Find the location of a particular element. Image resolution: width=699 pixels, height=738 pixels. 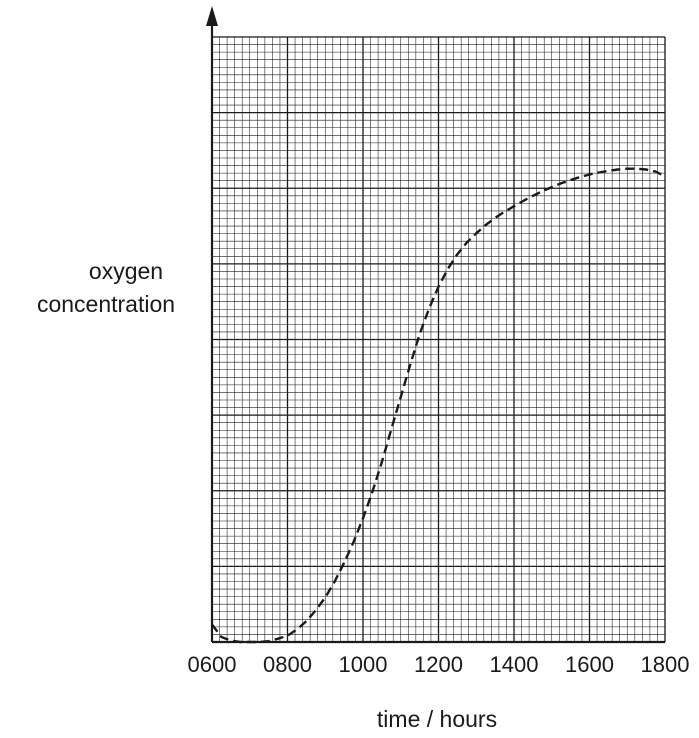

x-tick-label: 1200 is located at coordinates (438, 664).